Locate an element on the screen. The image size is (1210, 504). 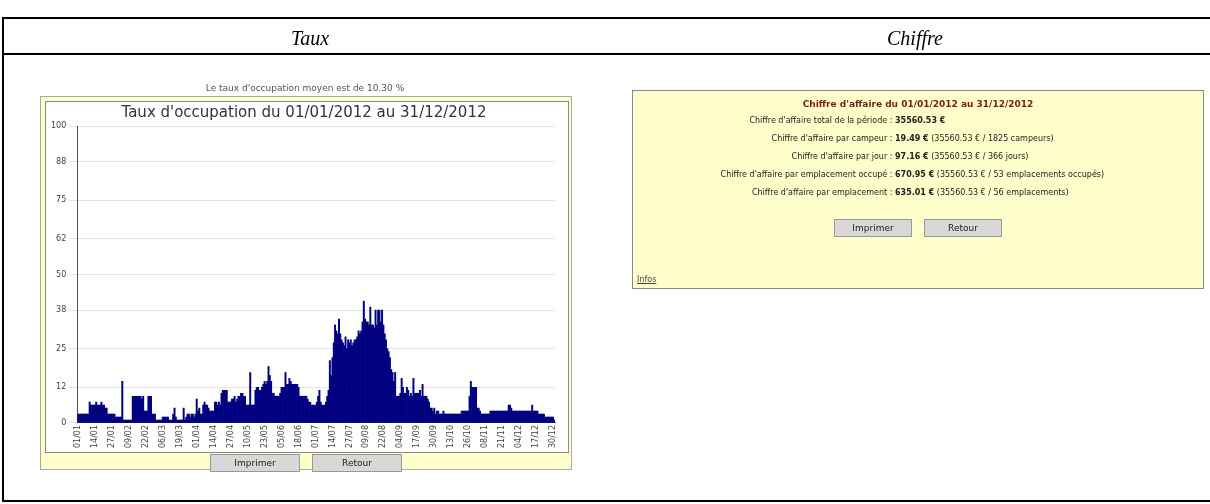
x-tick-label: 01/01 is located at coordinates (77, 436).